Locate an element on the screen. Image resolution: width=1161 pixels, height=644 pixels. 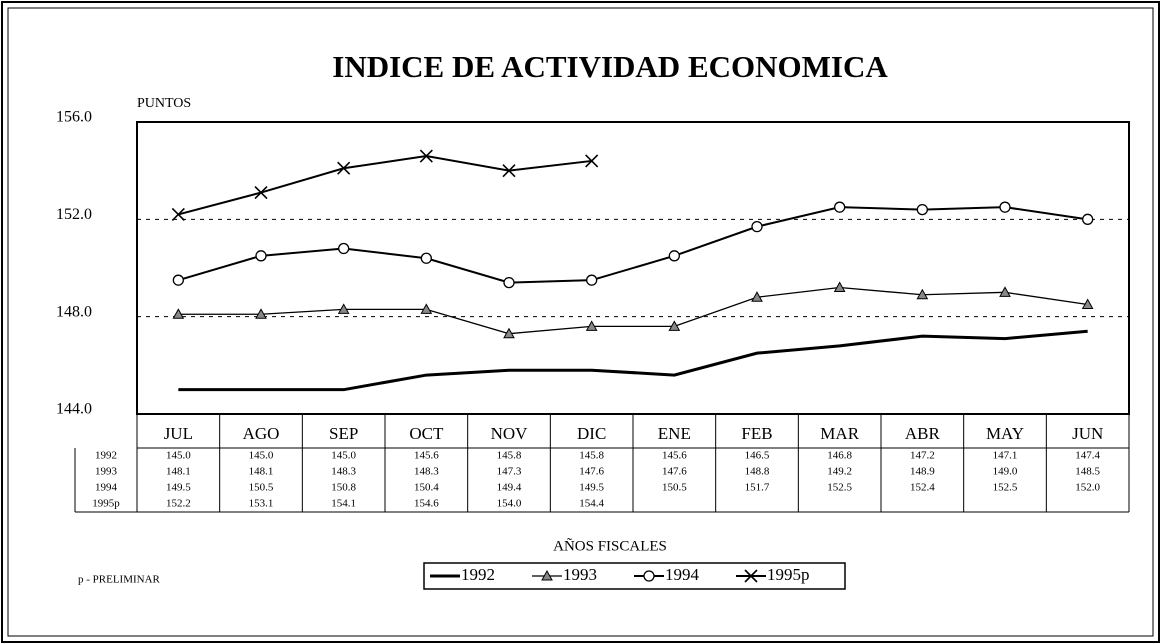
x-tick-label: OCT is located at coordinates (426, 433).